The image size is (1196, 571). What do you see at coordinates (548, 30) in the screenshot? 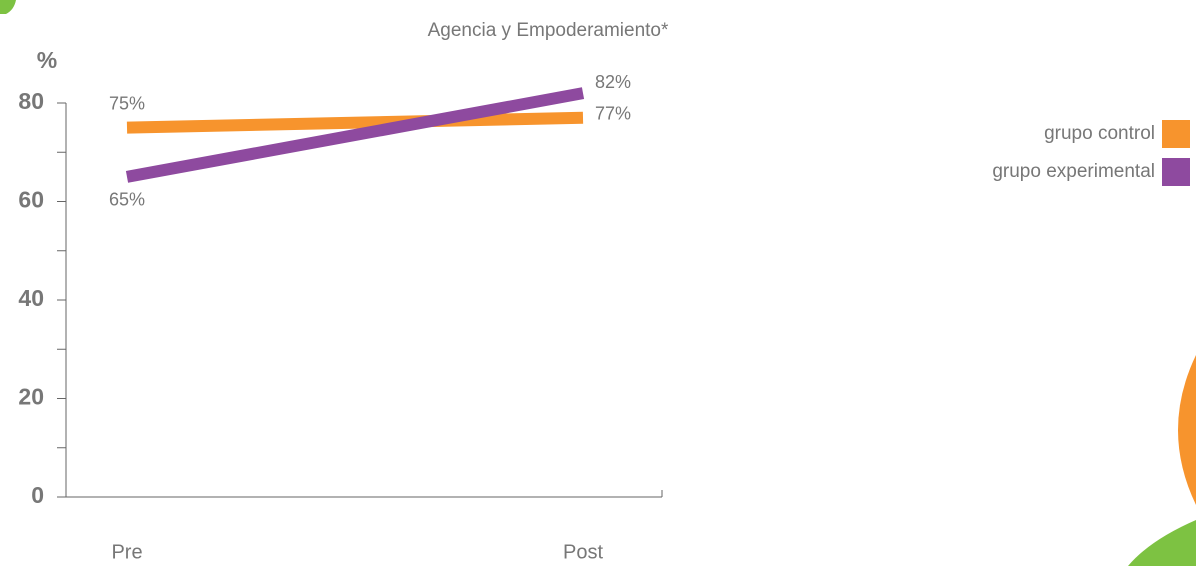
I see `chart-title: Agencia y Empoderamiento*` at bounding box center [548, 30].